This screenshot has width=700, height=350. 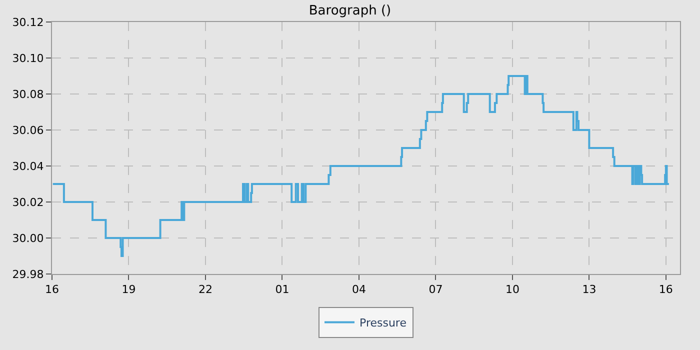 What do you see at coordinates (28, 166) in the screenshot?
I see `y-tick-label: 30.04` at bounding box center [28, 166].